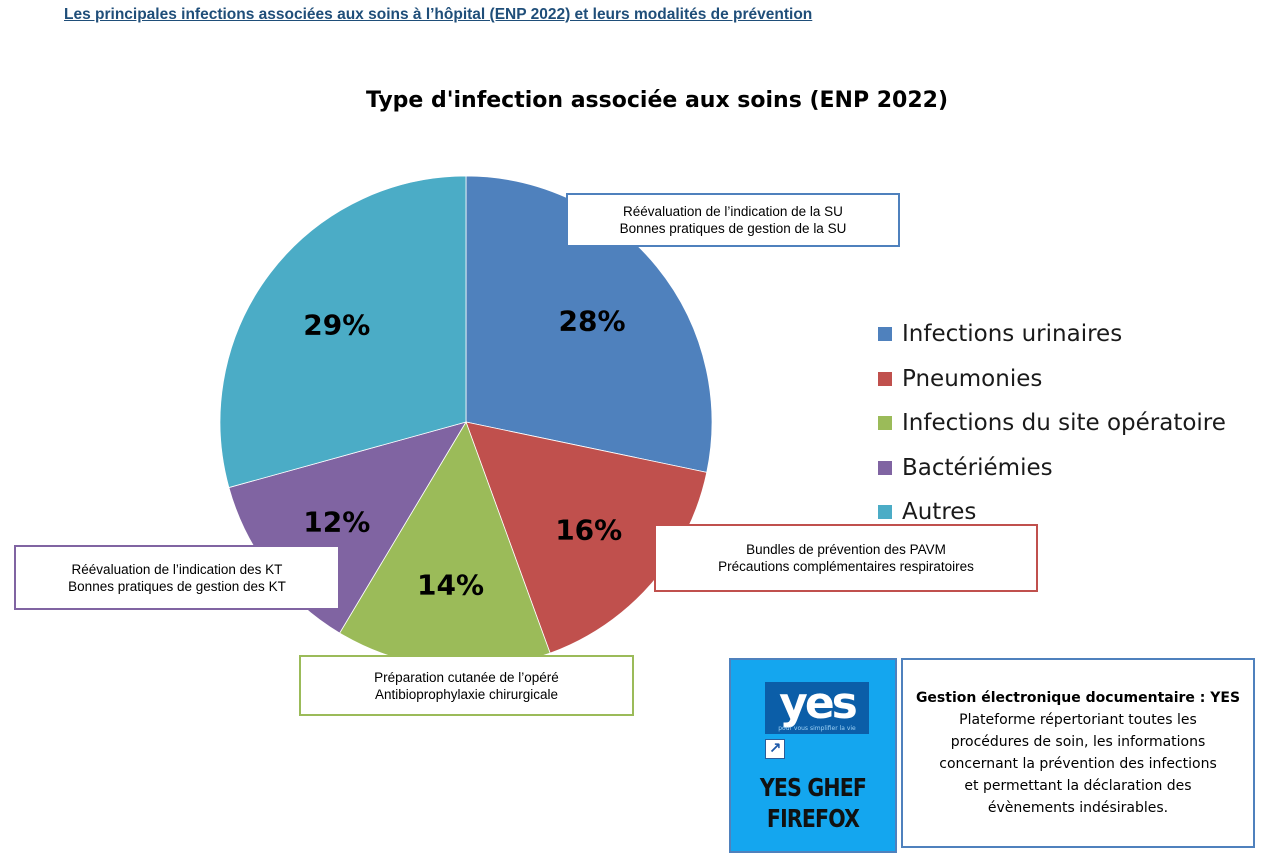 This screenshot has width=1267, height=859. What do you see at coordinates (591, 321) in the screenshot?
I see `pie-slice-label-0: 28%` at bounding box center [591, 321].